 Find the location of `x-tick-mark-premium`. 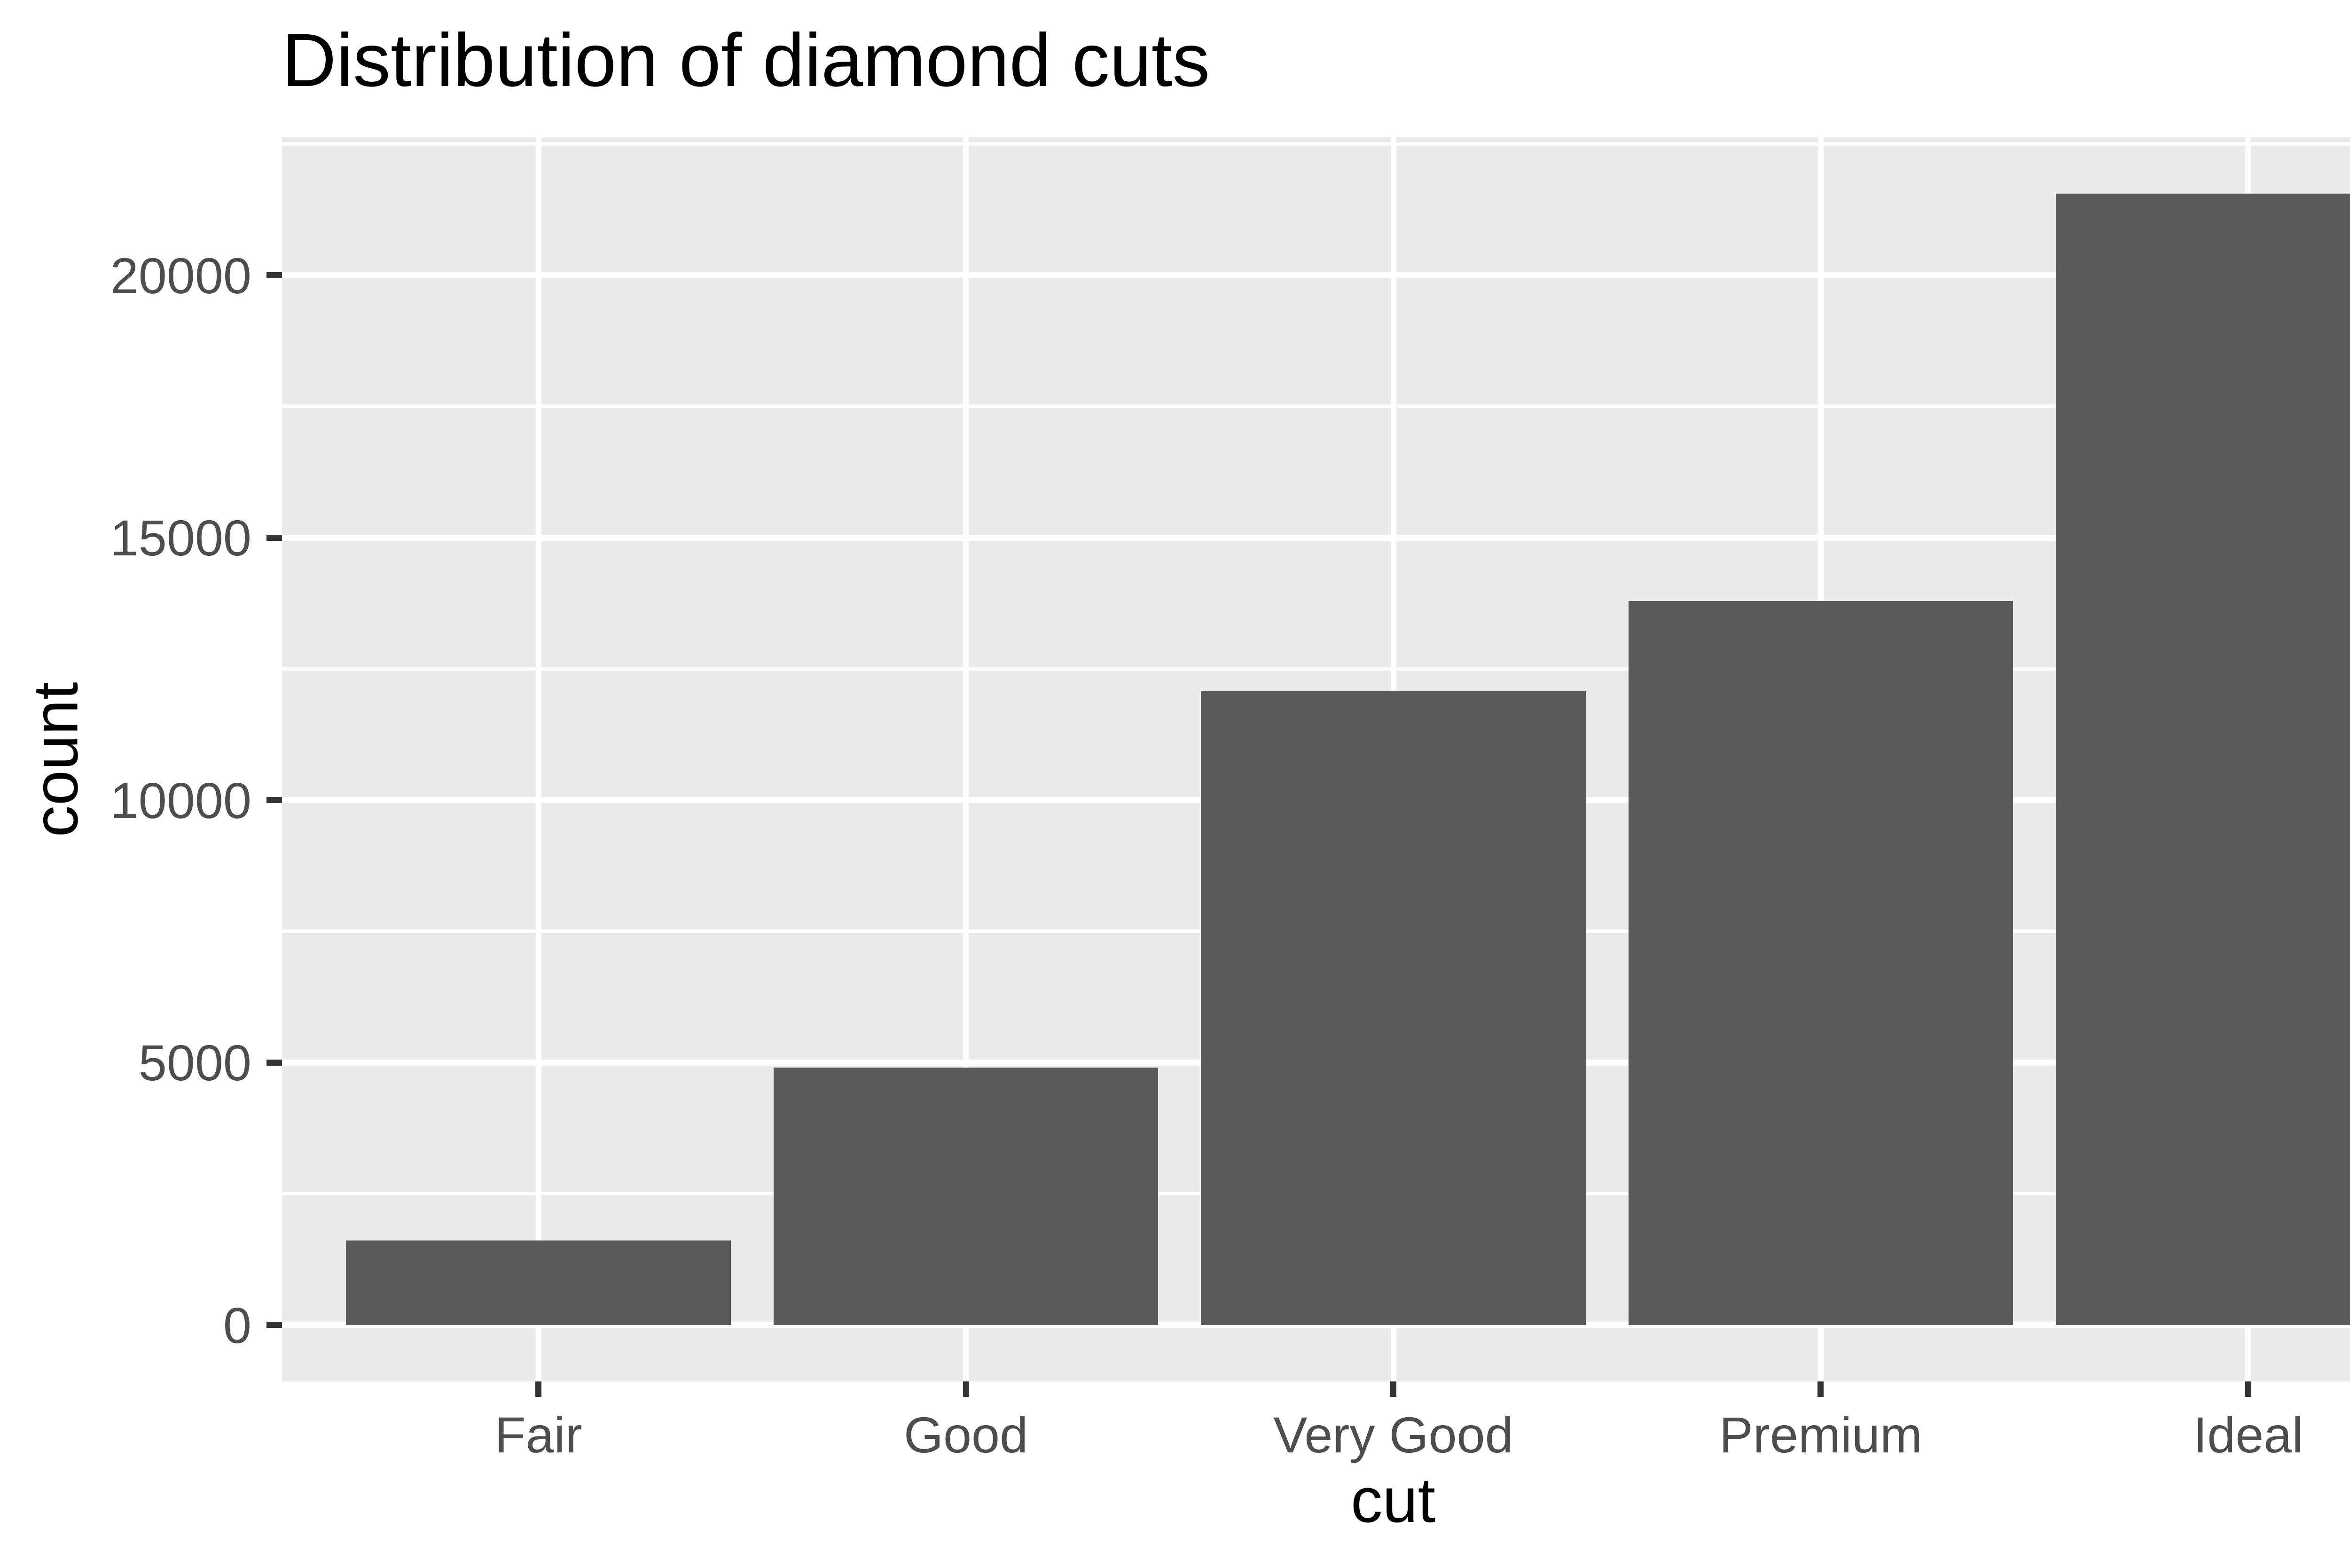

x-tick-mark-premium is located at coordinates (1820, 1389).